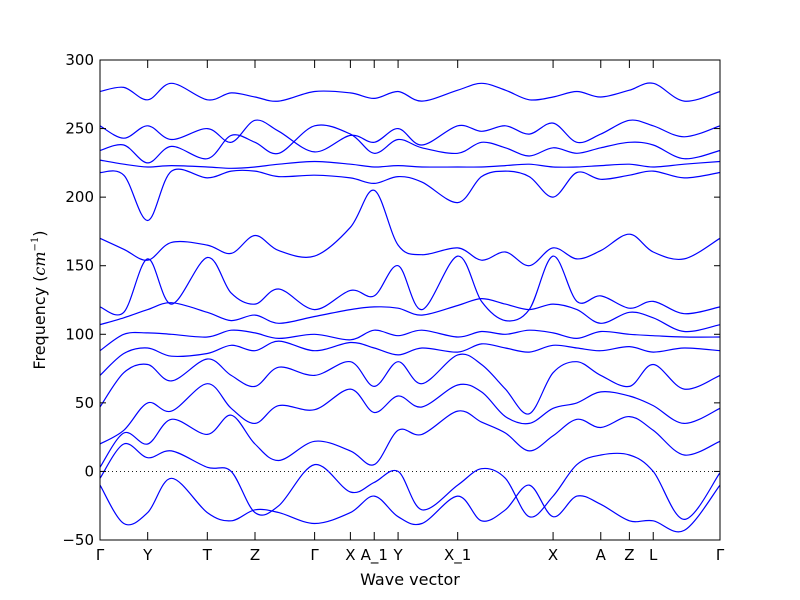 This screenshot has width=800, height=600. What do you see at coordinates (601, 555) in the screenshot?
I see `x-tick-label: A` at bounding box center [601, 555].